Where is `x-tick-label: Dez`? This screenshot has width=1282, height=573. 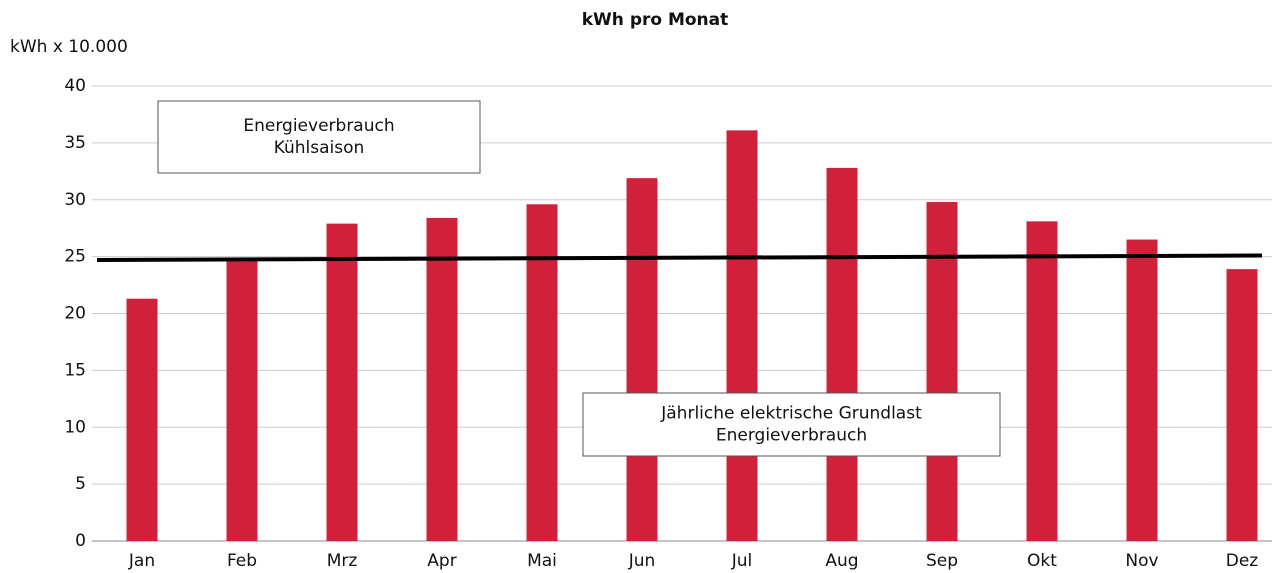 x-tick-label: Dez is located at coordinates (1242, 561).